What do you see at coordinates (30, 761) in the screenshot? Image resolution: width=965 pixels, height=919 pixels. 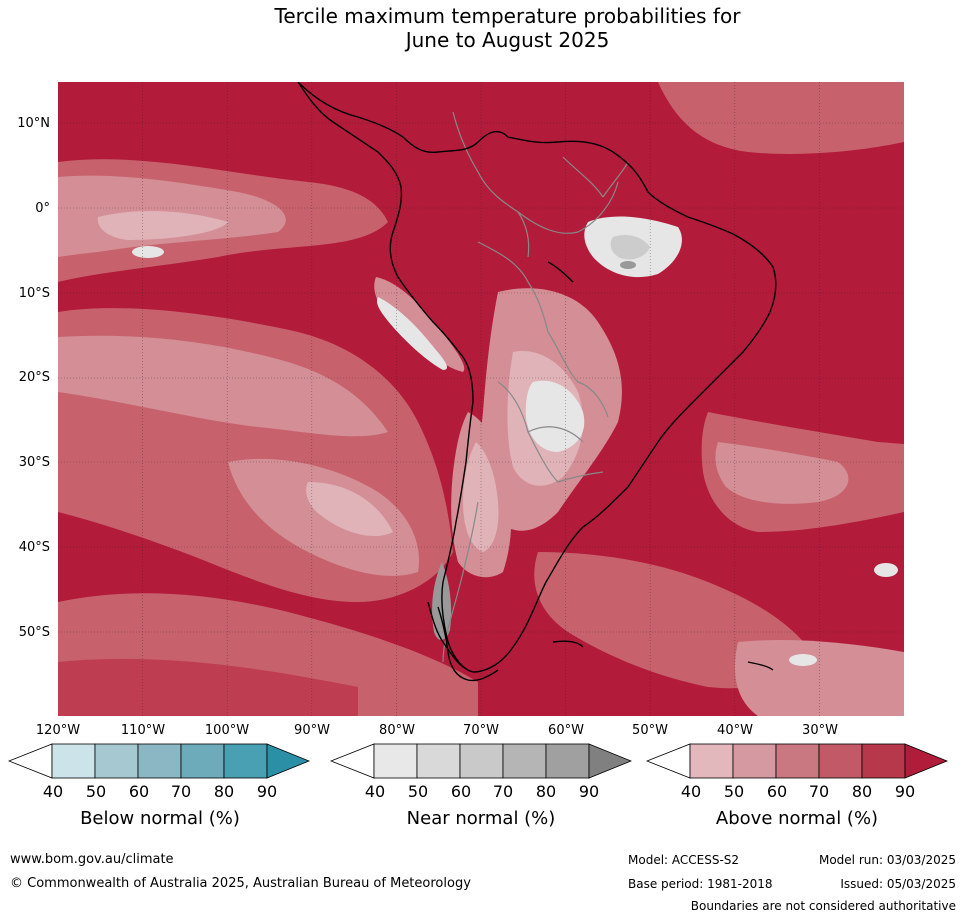 I see `below-bar-min-triangle` at bounding box center [30, 761].